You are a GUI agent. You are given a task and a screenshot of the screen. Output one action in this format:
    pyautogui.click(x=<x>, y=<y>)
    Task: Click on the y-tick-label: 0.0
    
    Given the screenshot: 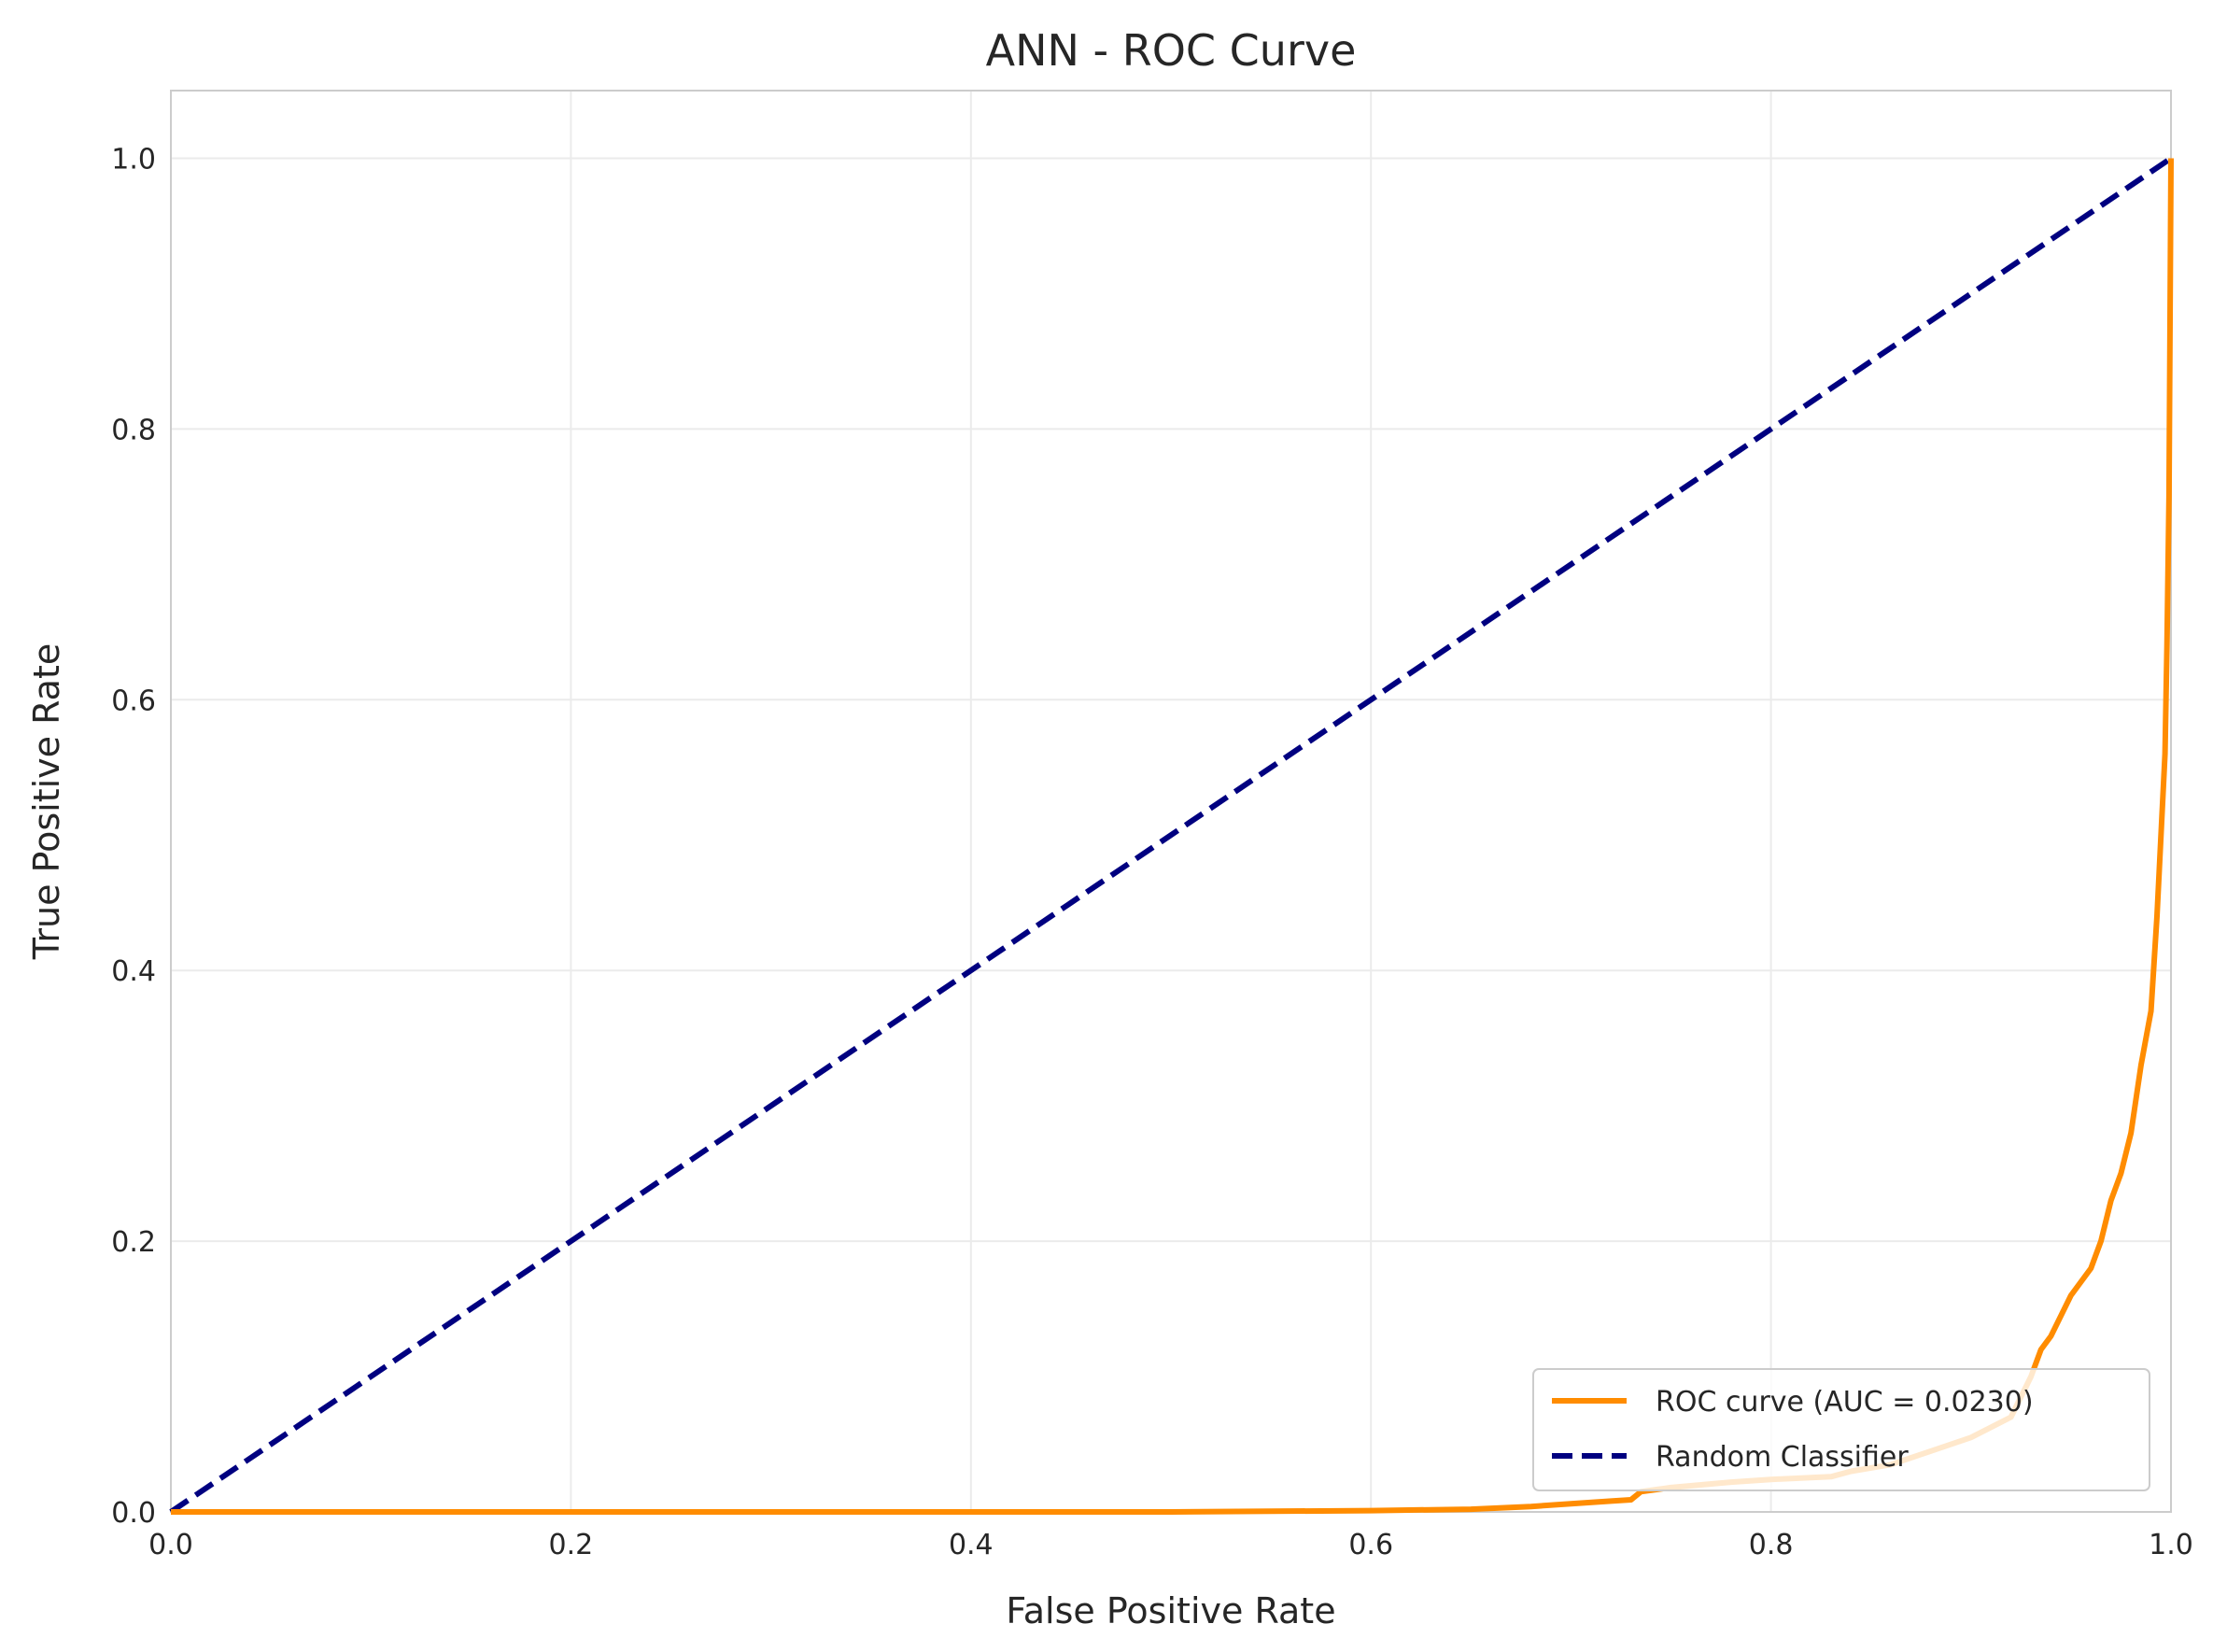 What is the action you would take?
    pyautogui.click(x=134, y=1513)
    